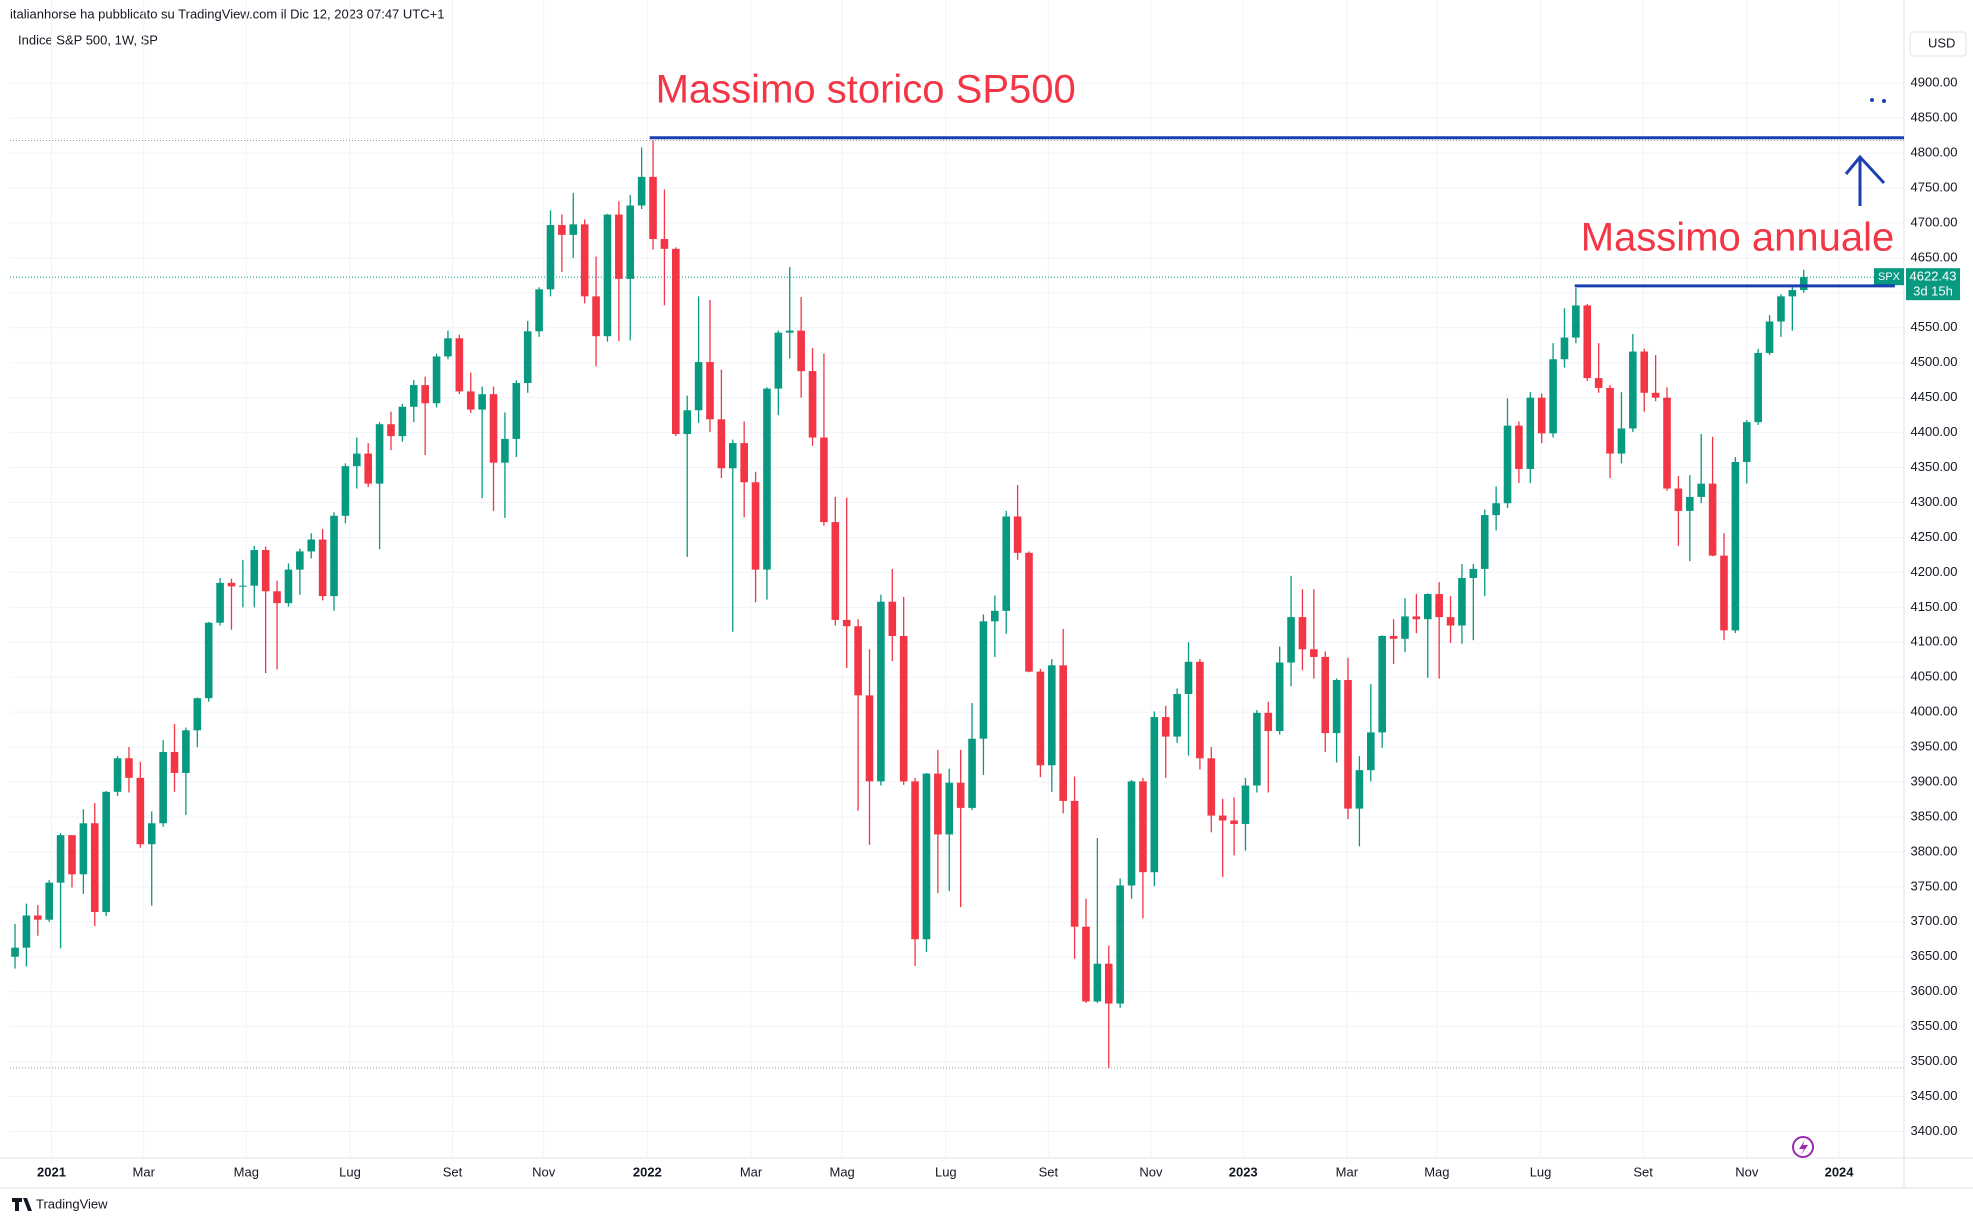 Image resolution: width=1973 pixels, height=1222 pixels. What do you see at coordinates (1934, 920) in the screenshot?
I see `y-tick-label: 3700.00` at bounding box center [1934, 920].